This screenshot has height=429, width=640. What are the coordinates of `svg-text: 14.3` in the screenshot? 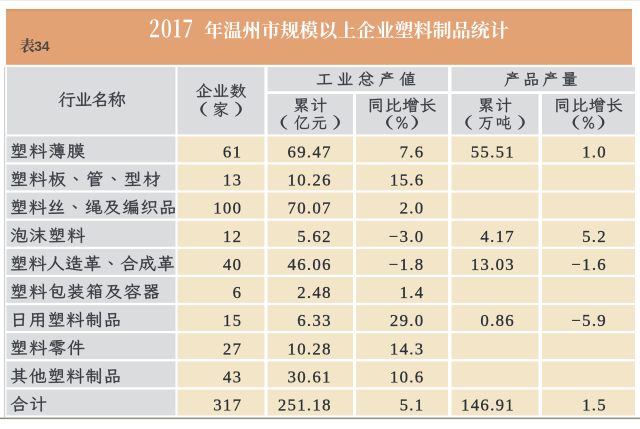 It's located at (407, 348).